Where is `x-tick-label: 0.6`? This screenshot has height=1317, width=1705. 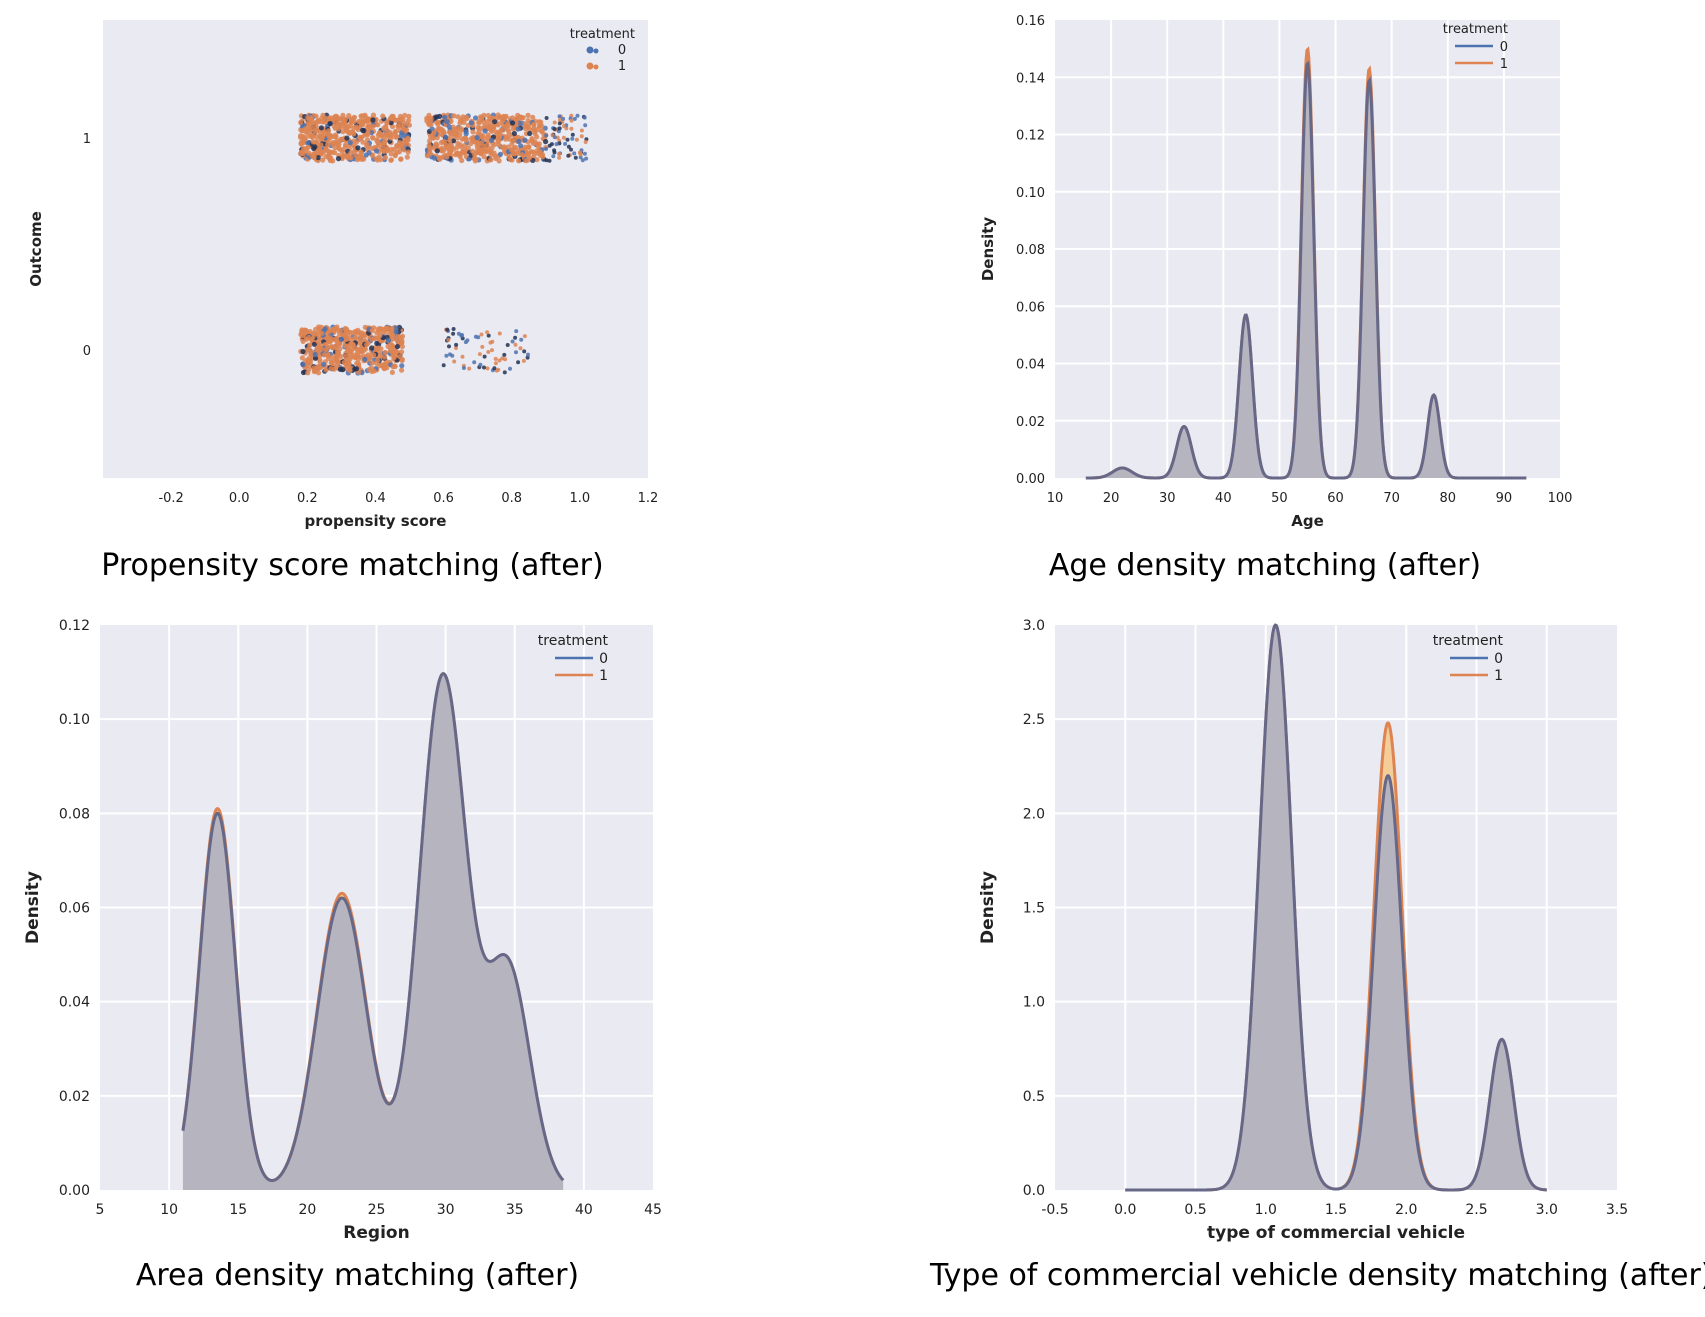 x-tick-label: 0.6 is located at coordinates (443, 498).